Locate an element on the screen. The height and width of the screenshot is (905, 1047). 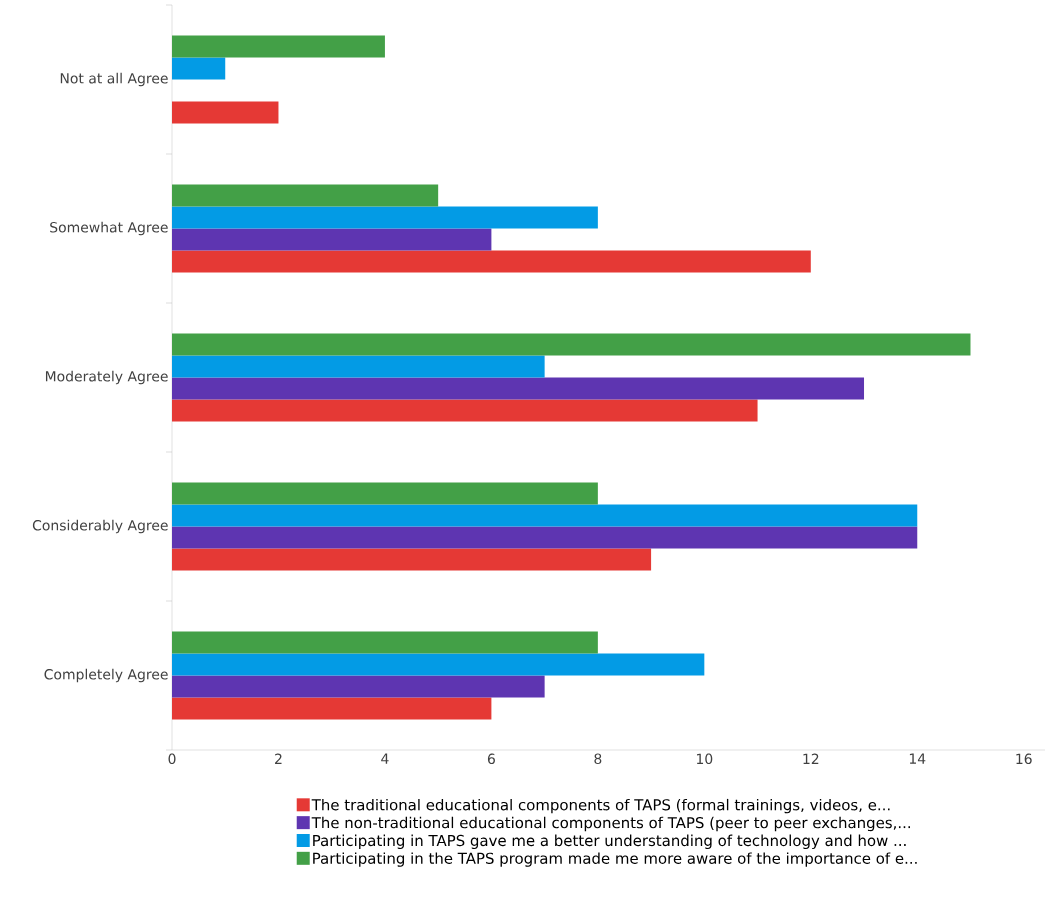
y-tick-label: Moderately Agree is located at coordinates (106, 377).